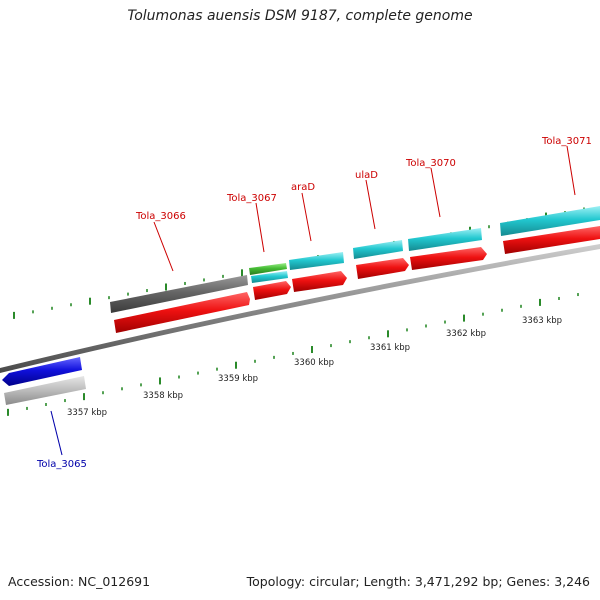 The image size is (600, 600). I want to click on cds-arrow-ulaD, so click(382, 268).